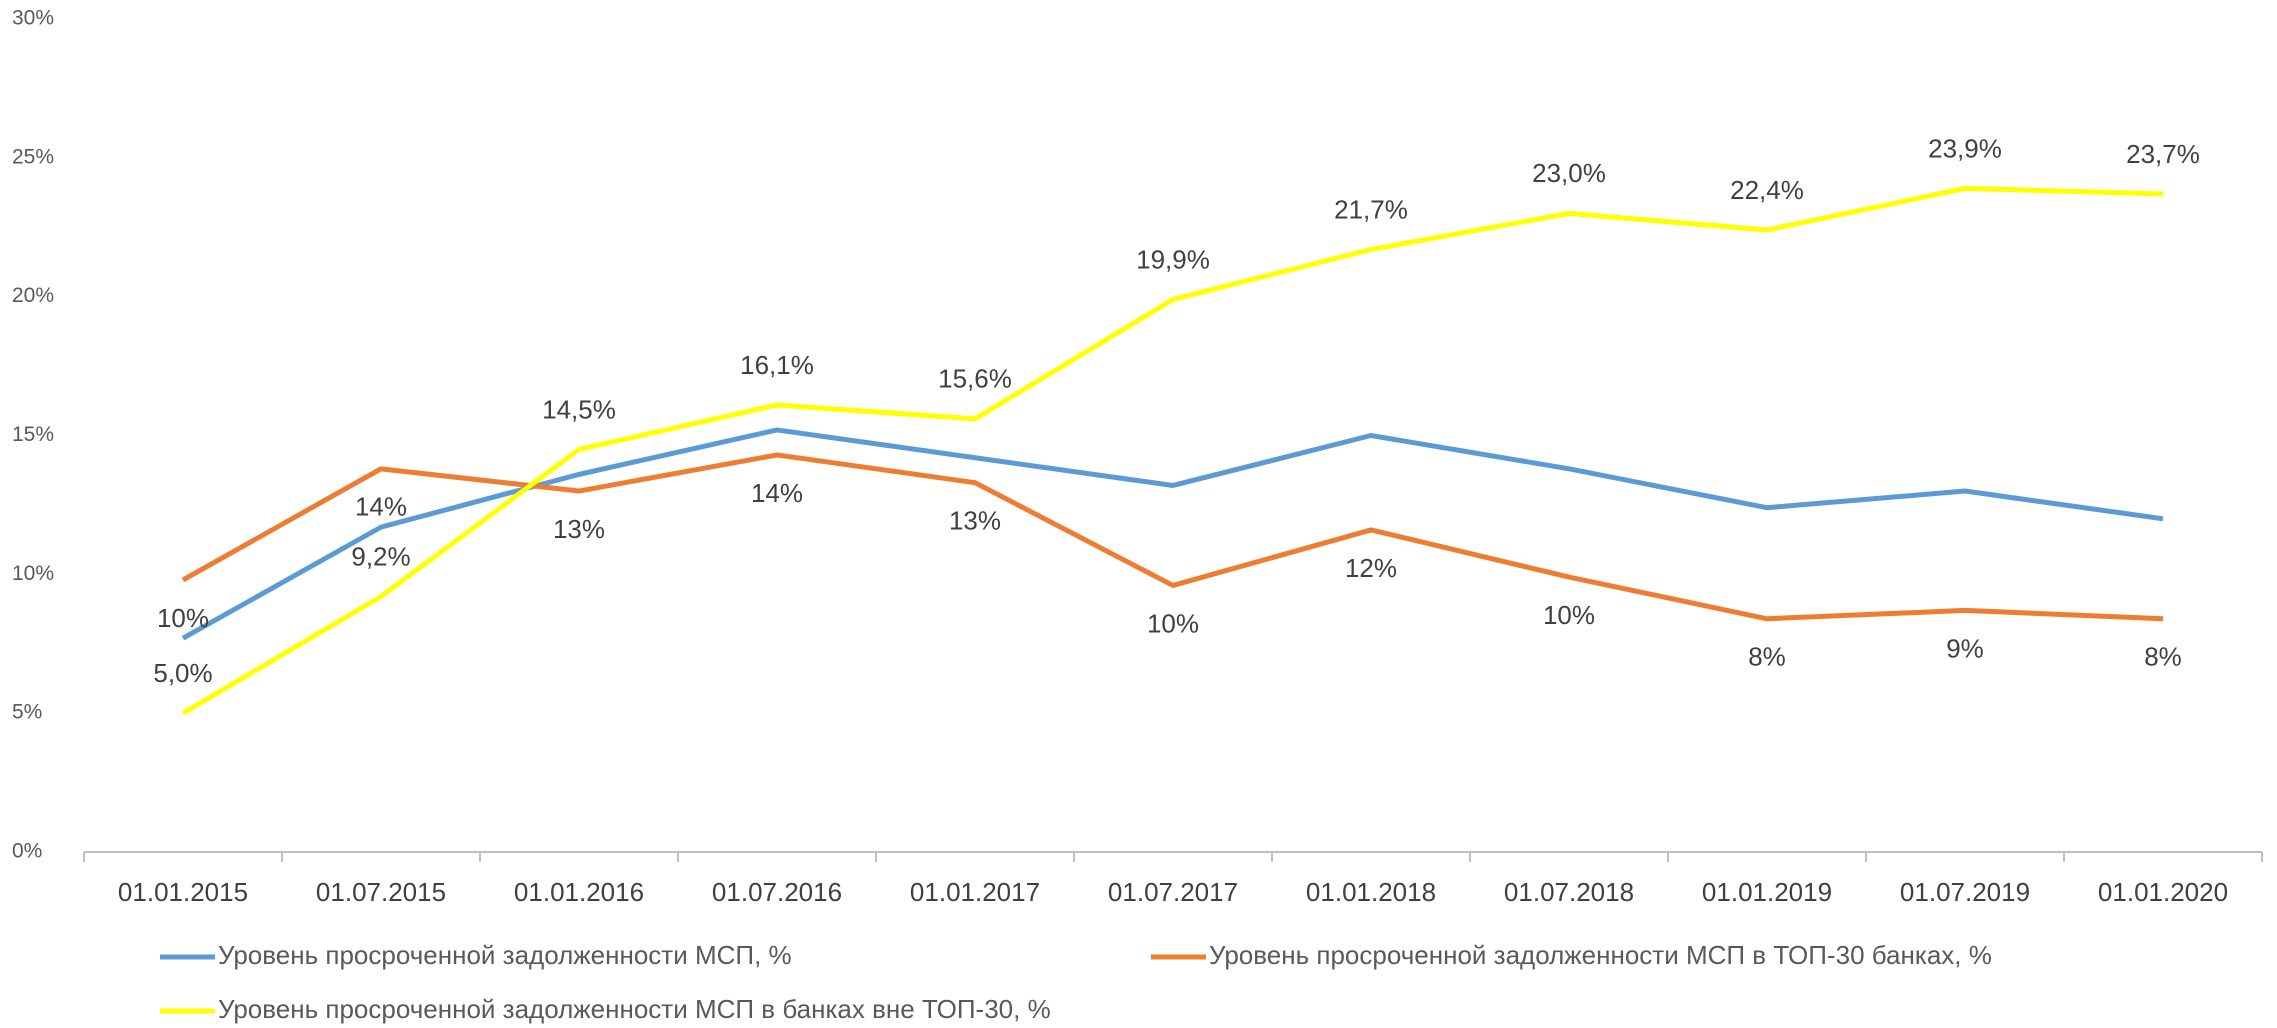 The width and height of the screenshot is (2277, 1028). What do you see at coordinates (1965, 892) in the screenshot?
I see `x-tick-label: 01.07.2019` at bounding box center [1965, 892].